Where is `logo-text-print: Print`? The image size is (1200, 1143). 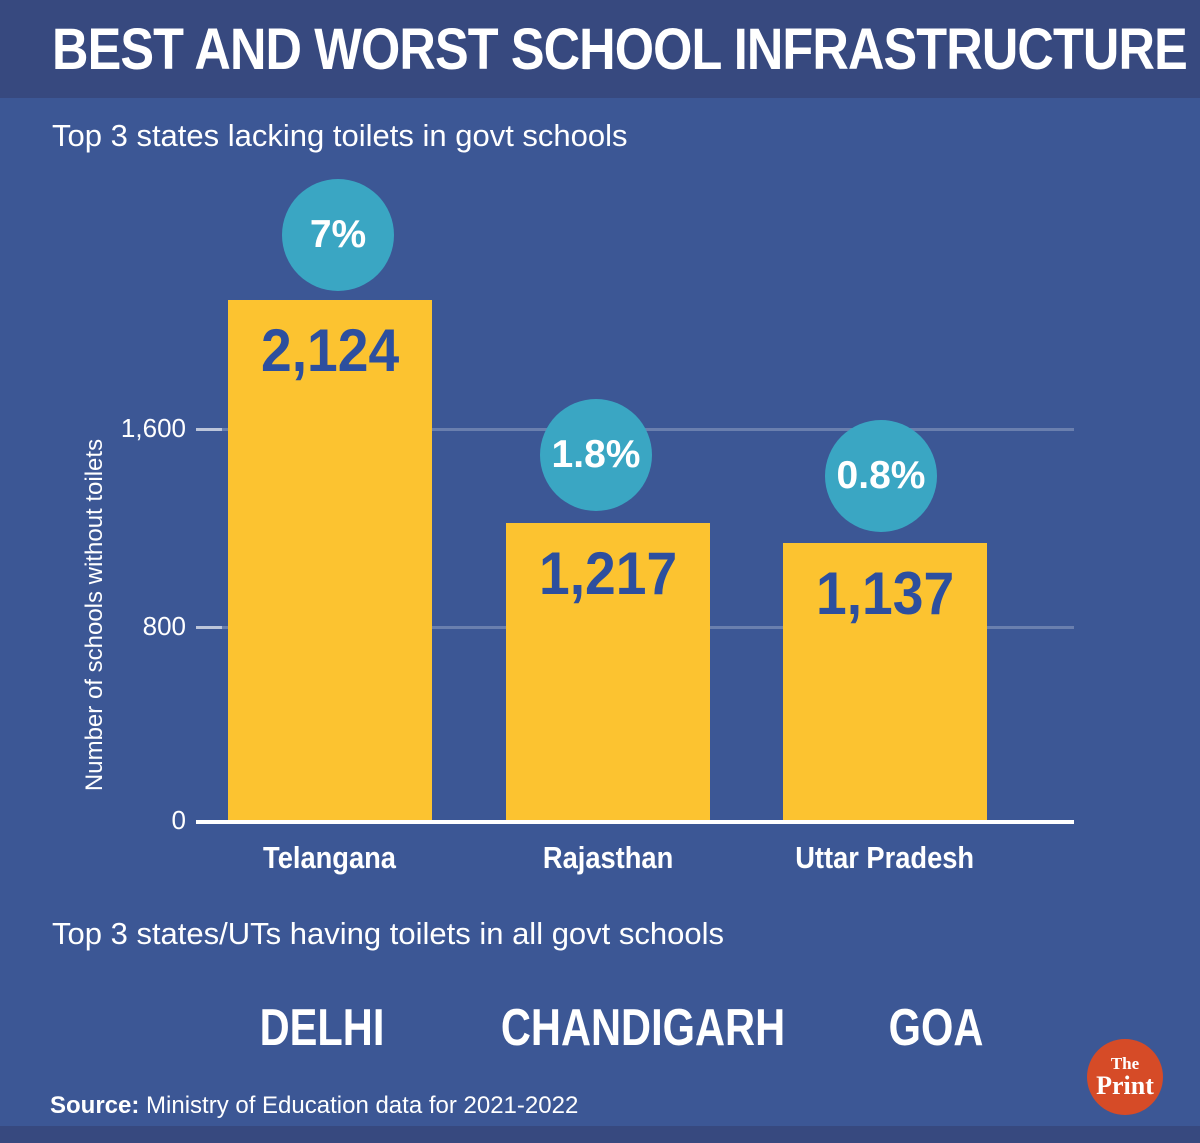 logo-text-print: Print is located at coordinates (1125, 1085).